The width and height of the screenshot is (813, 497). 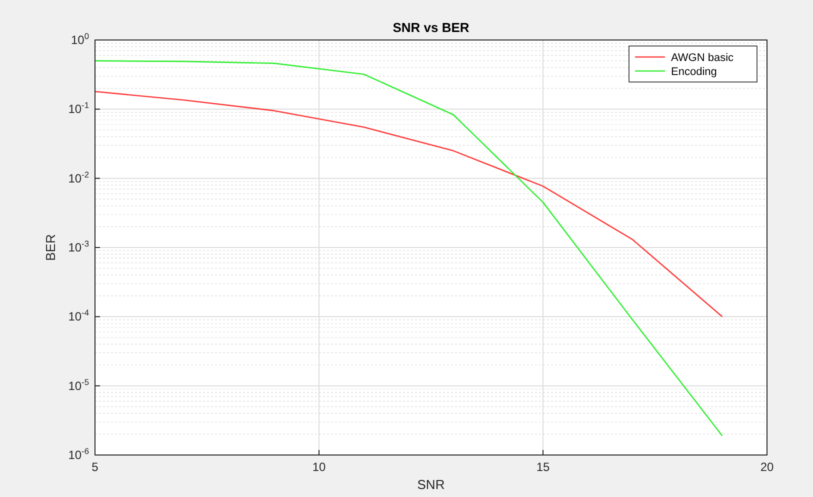 What do you see at coordinates (79, 177) in the screenshot?
I see `y-tick-label: 10$^{-2}$` at bounding box center [79, 177].